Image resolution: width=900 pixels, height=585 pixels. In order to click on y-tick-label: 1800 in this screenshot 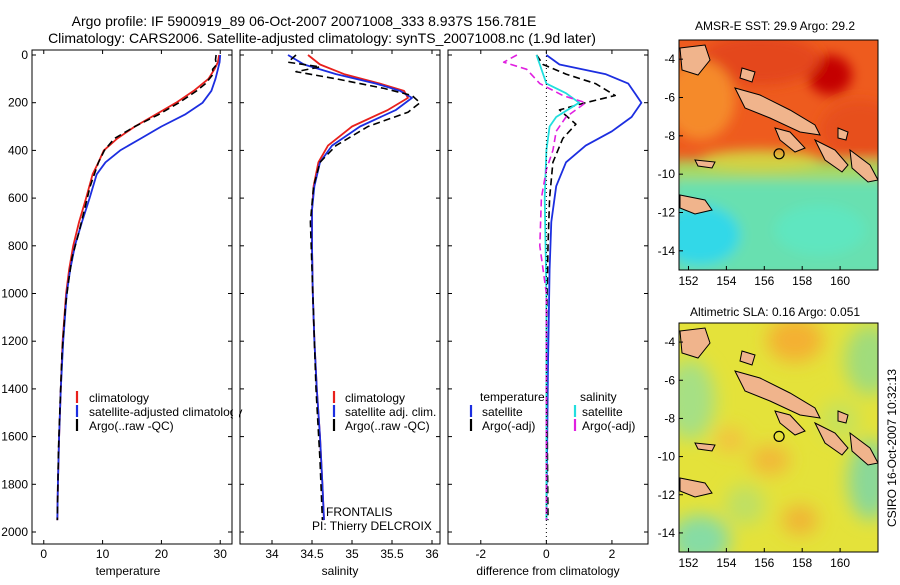, I will do `click(14, 484)`.